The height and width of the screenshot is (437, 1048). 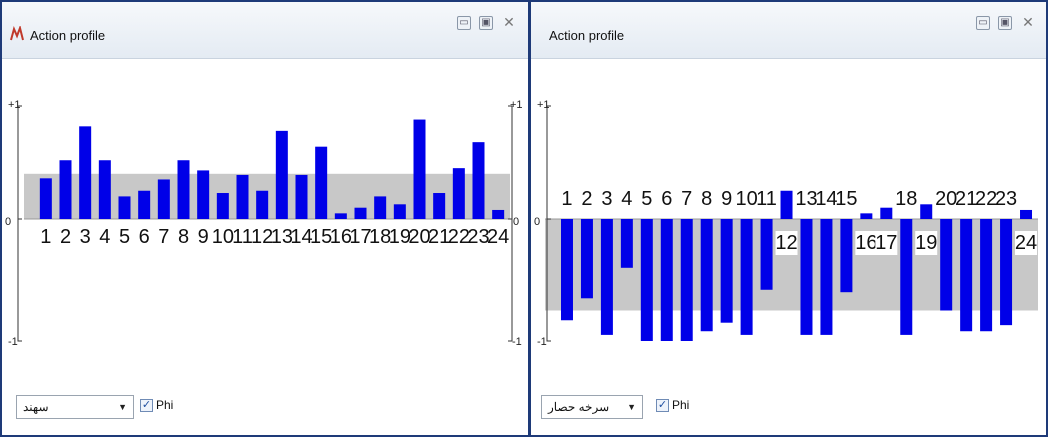 What do you see at coordinates (165, 405) in the screenshot?
I see `phi-checkbox-label: Phi` at bounding box center [165, 405].